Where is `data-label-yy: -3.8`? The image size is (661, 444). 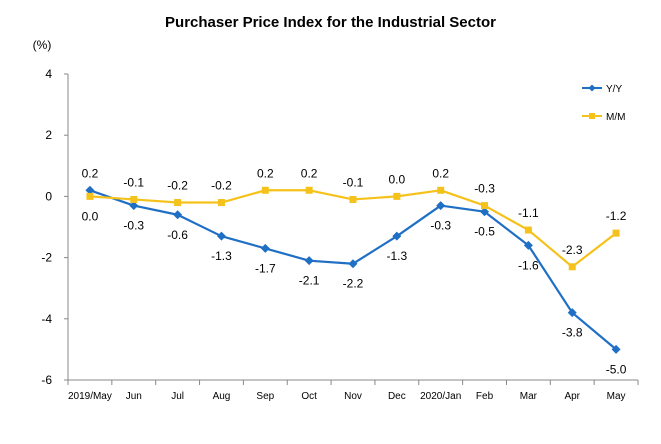
data-label-yy: -3.8 is located at coordinates (572, 333).